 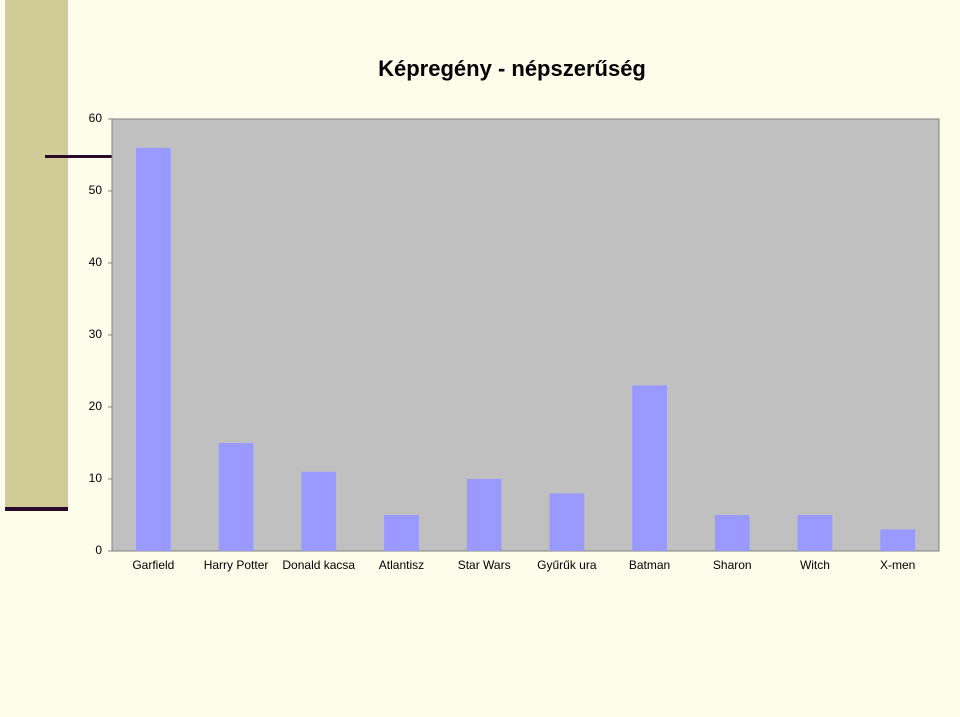 What do you see at coordinates (567, 565) in the screenshot?
I see `x-tick-label: Gyűrűk ura` at bounding box center [567, 565].